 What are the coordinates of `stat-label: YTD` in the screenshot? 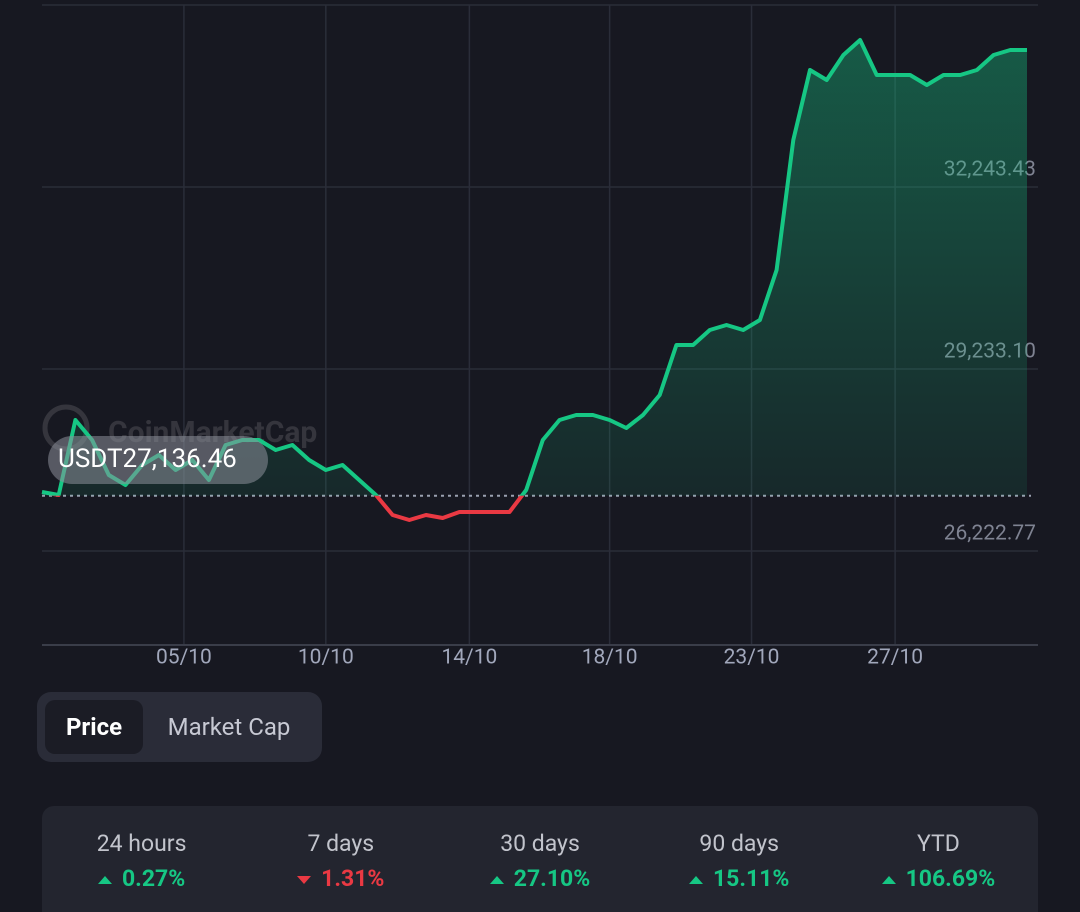 It's located at (938, 843).